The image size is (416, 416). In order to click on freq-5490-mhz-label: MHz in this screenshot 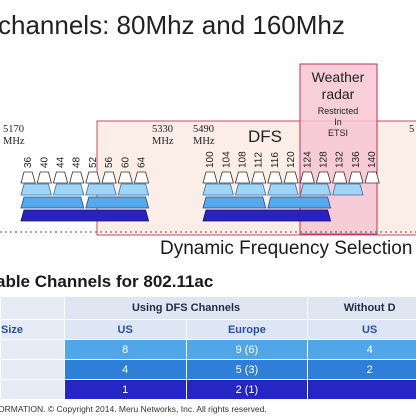, I will do `click(204, 141)`.